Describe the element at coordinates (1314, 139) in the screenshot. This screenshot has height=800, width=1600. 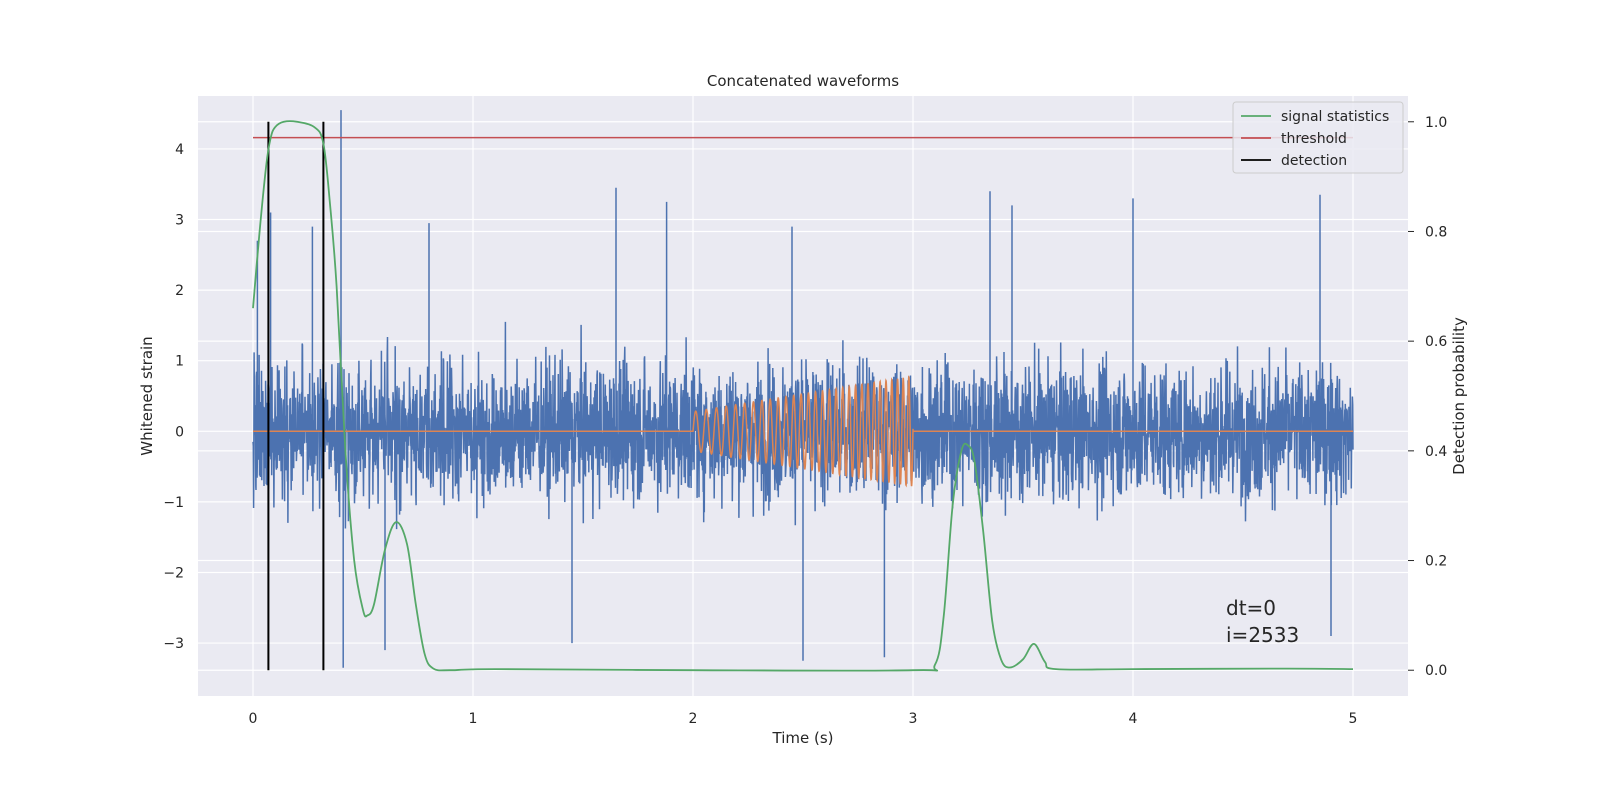
I see `legend-label: threshold` at that location.